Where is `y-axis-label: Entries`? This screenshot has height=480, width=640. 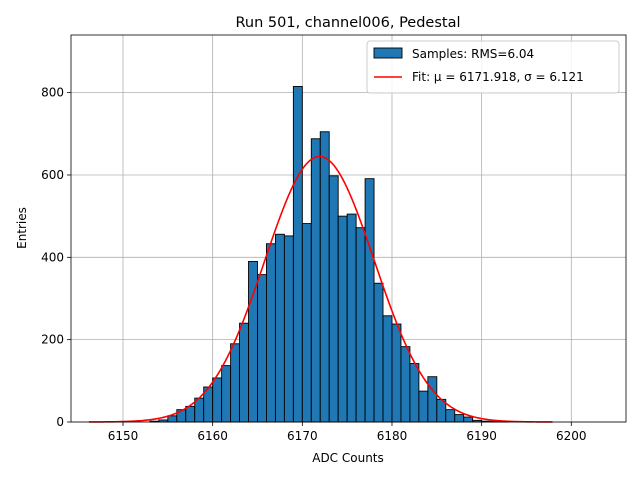 y-axis-label: Entries is located at coordinates (22, 228).